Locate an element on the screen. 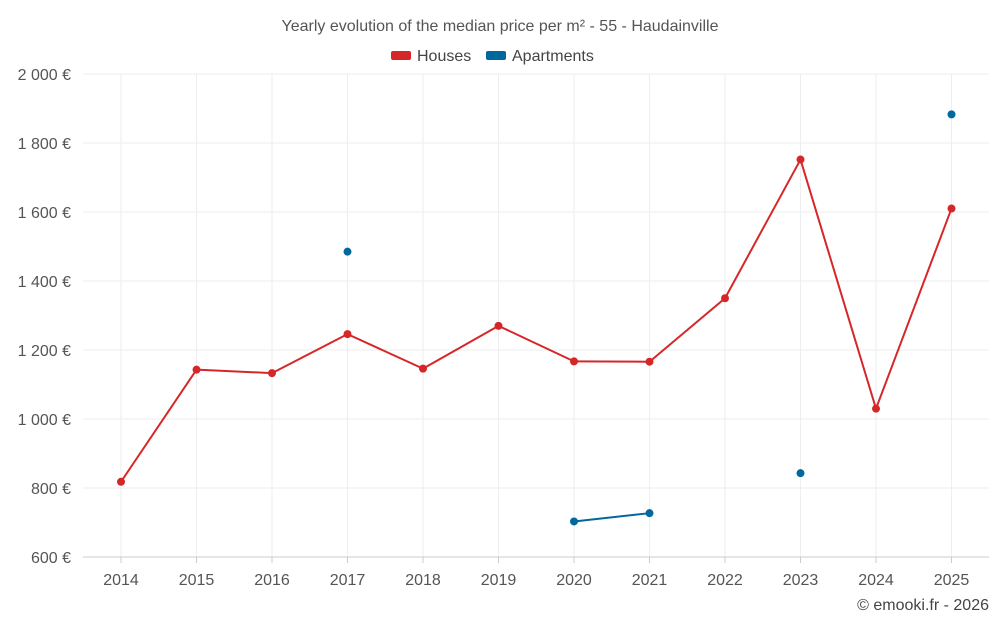  legend-swatch-houses is located at coordinates (401, 55).